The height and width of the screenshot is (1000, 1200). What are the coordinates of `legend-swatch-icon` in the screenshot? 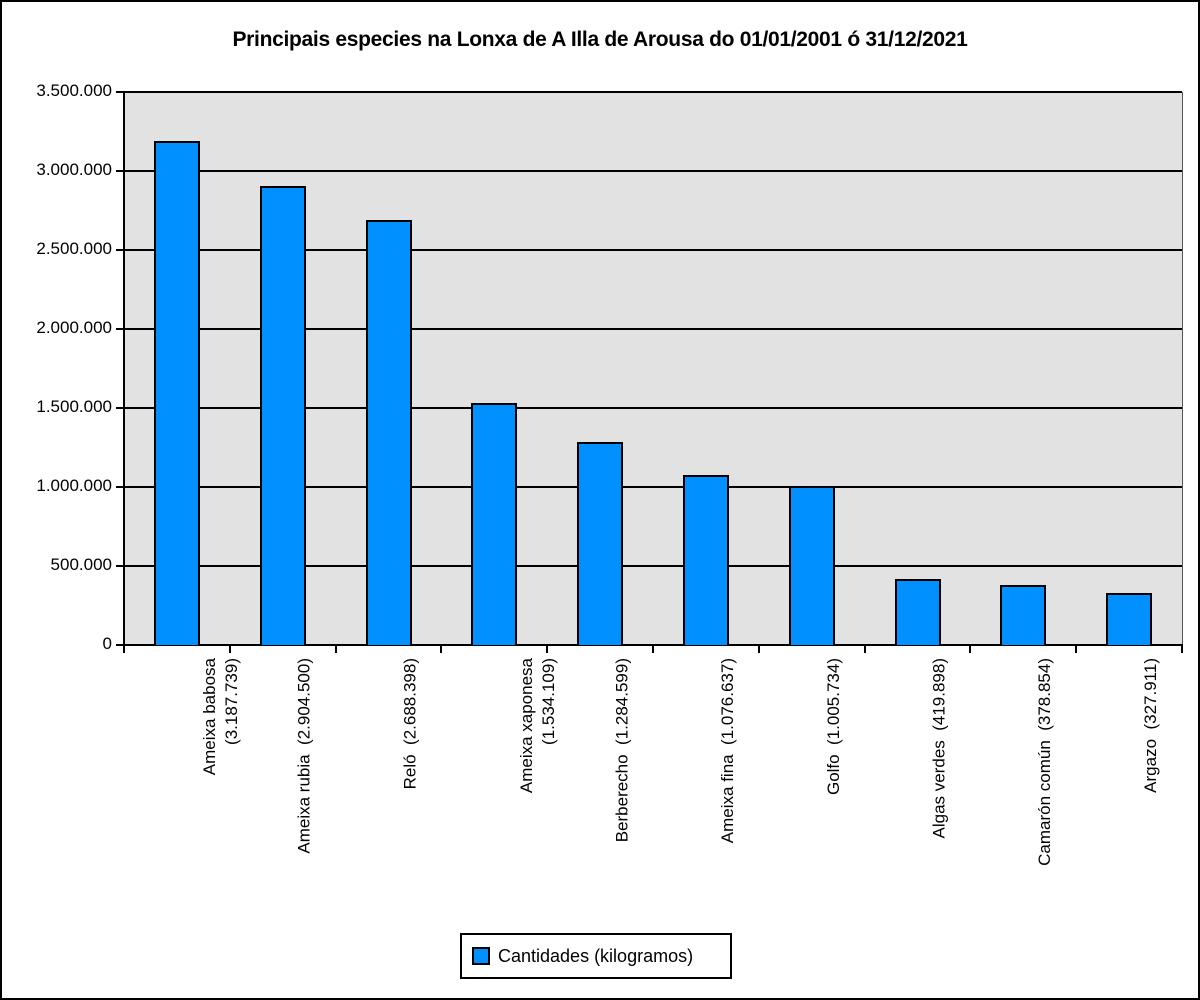 It's located at (481, 956).